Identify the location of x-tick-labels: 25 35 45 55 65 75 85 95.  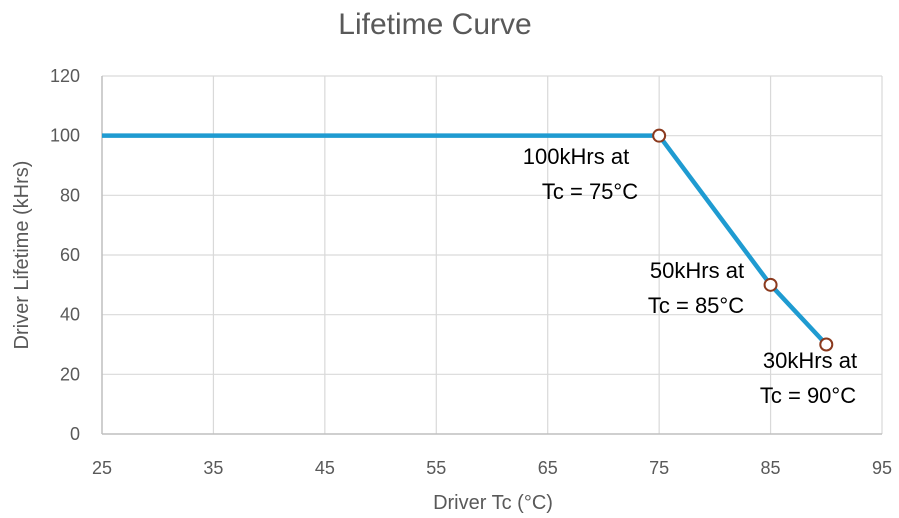
(492, 468).